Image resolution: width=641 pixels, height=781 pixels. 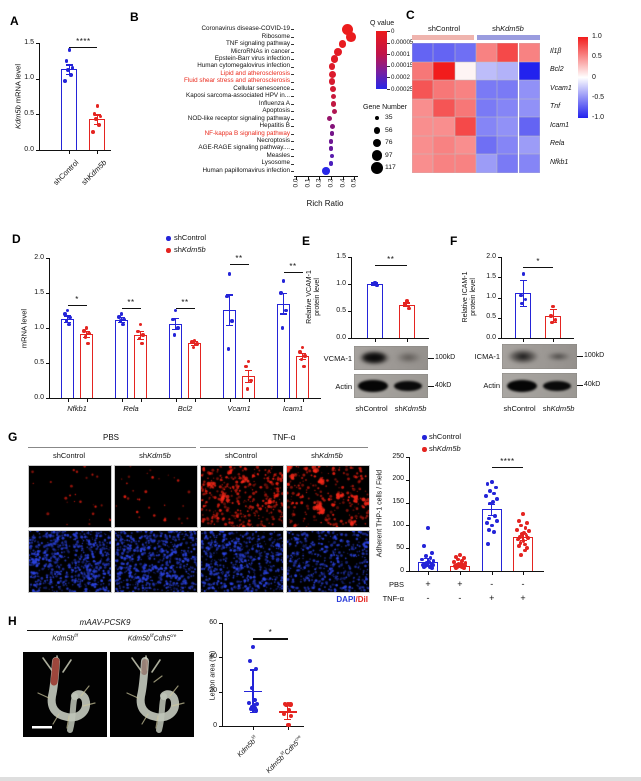 I want to click on micro-dil-pbs-shcontrol, so click(x=70, y=496).